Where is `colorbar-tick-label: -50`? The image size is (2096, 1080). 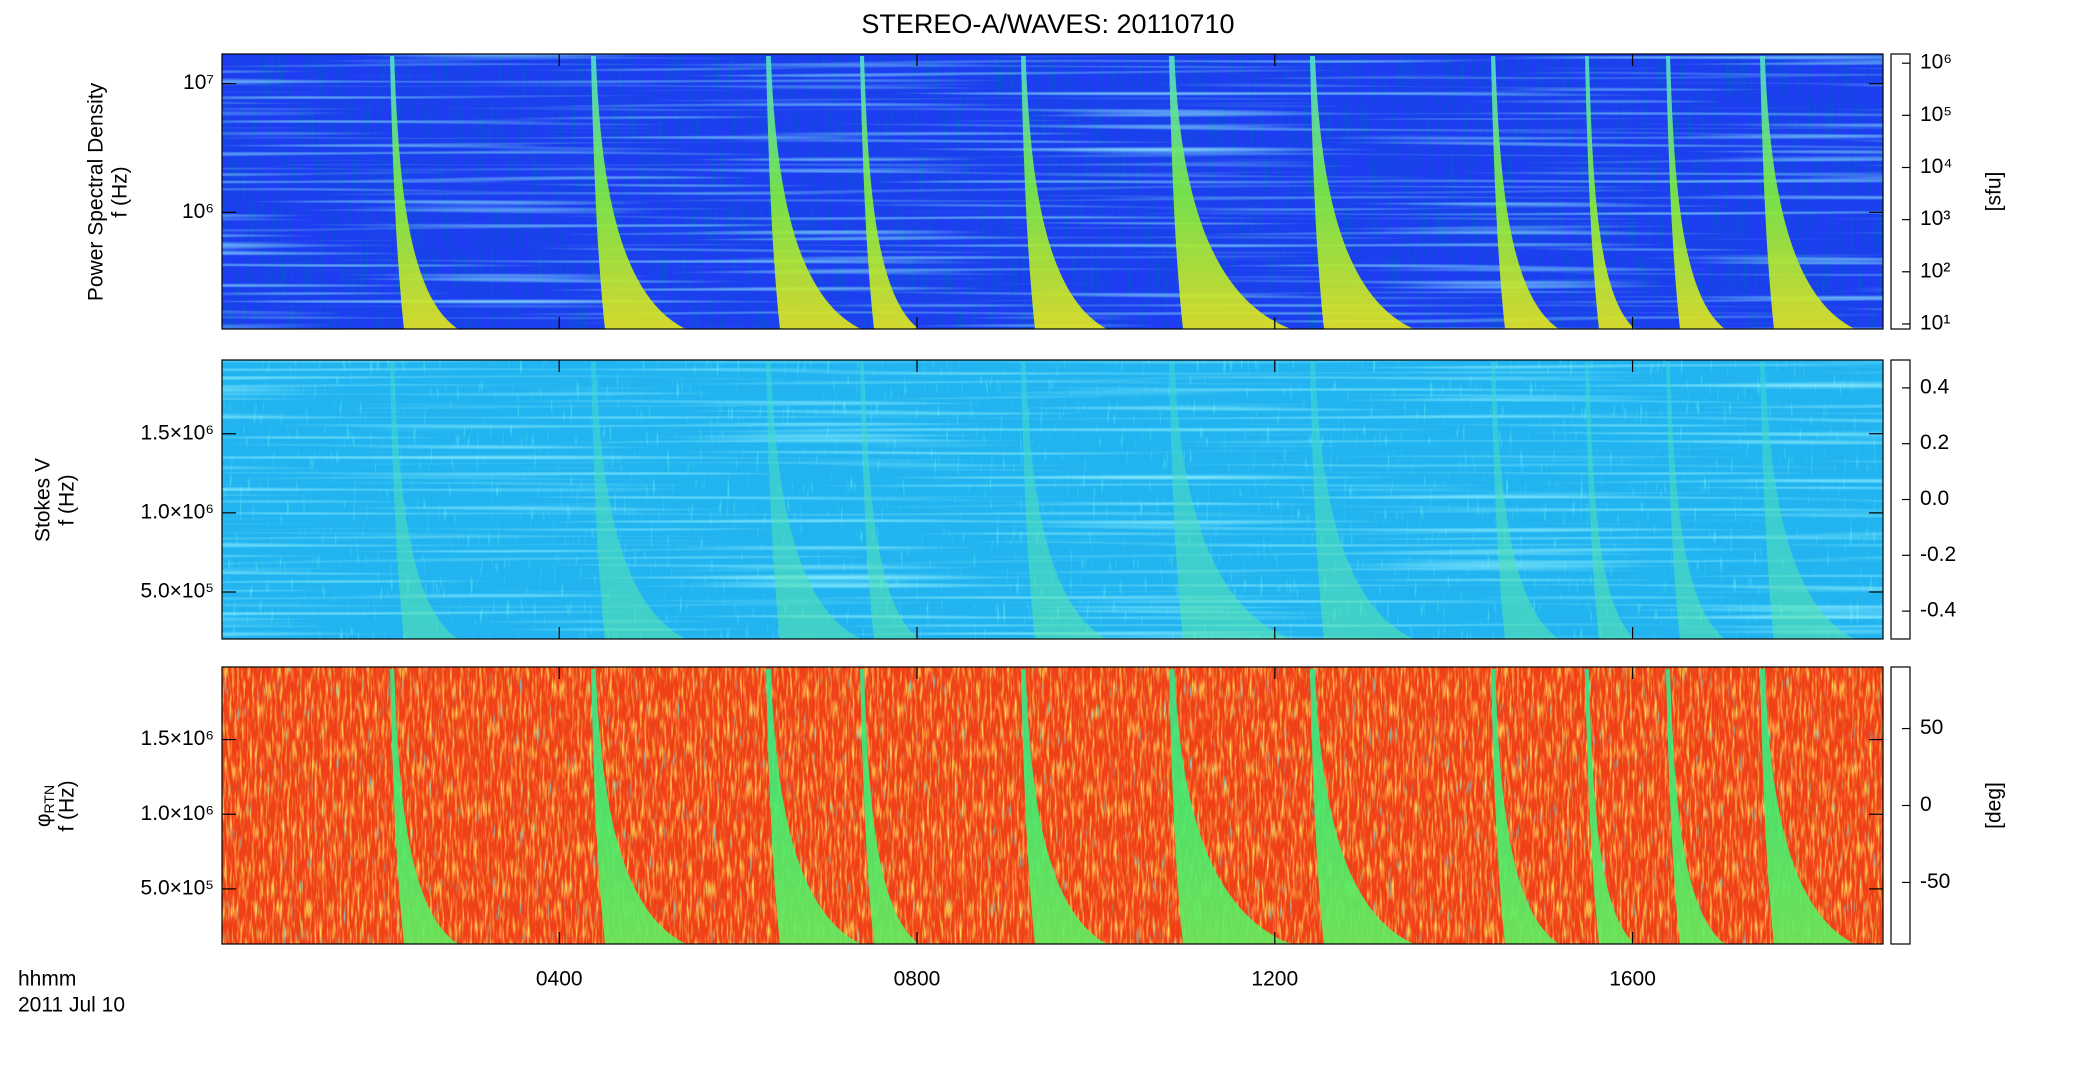 colorbar-tick-label: -50 is located at coordinates (1935, 881).